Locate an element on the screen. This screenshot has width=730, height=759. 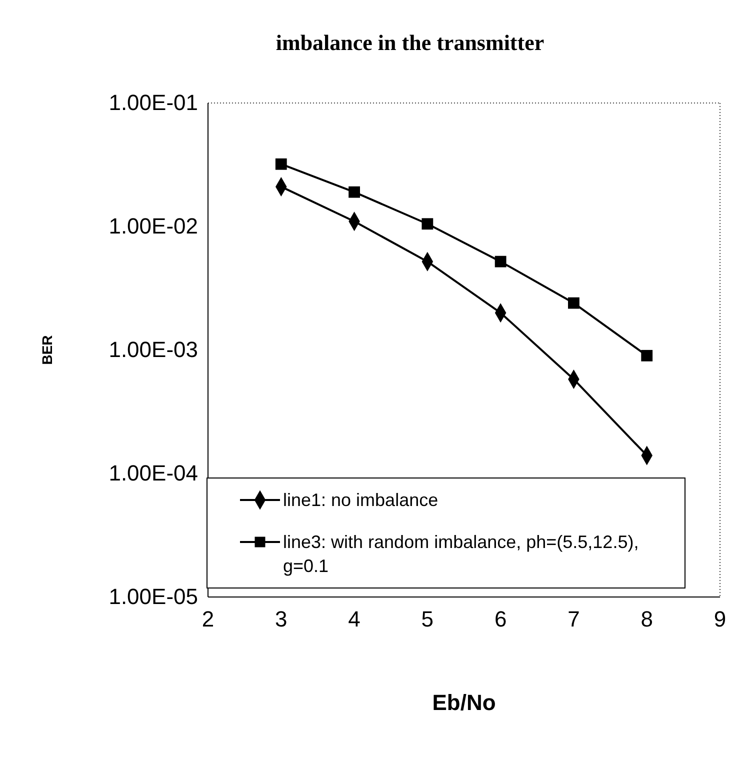
x-tick-label: 3 is located at coordinates (281, 619).